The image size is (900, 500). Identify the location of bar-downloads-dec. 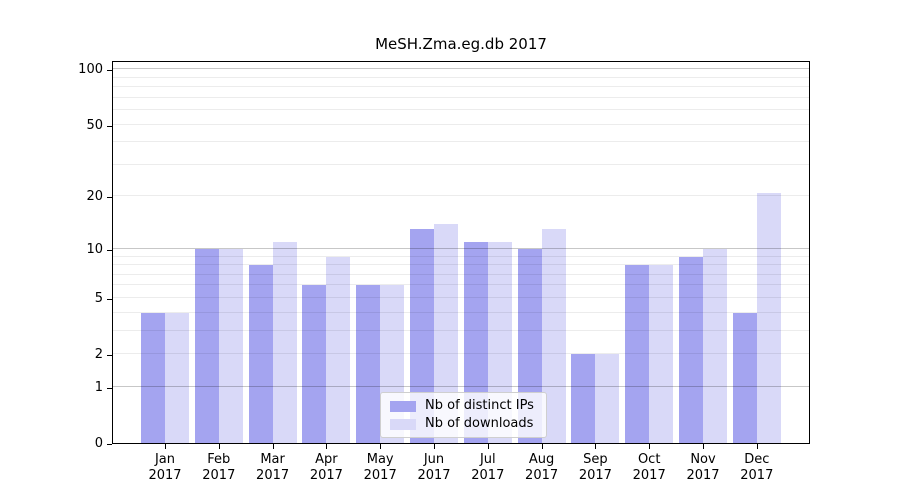
(768, 317).